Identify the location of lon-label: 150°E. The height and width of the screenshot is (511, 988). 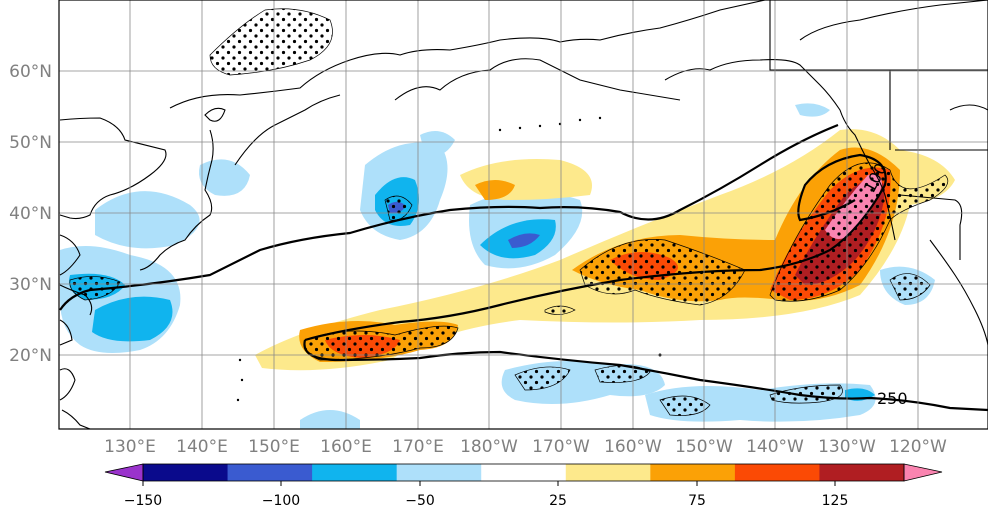
(274, 447).